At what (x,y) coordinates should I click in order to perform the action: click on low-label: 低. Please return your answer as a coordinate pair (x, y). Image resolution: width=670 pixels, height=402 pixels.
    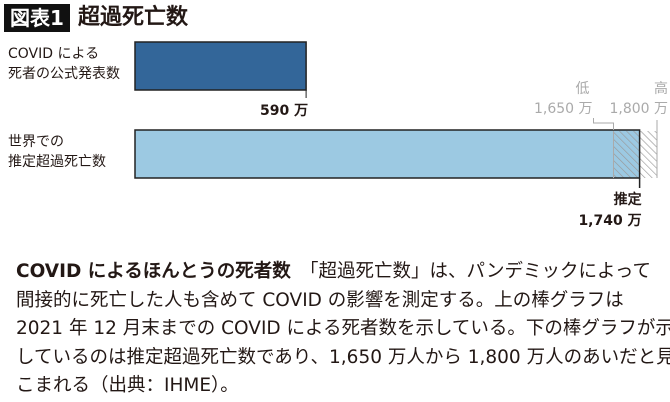
    Looking at the image, I should click on (582, 89).